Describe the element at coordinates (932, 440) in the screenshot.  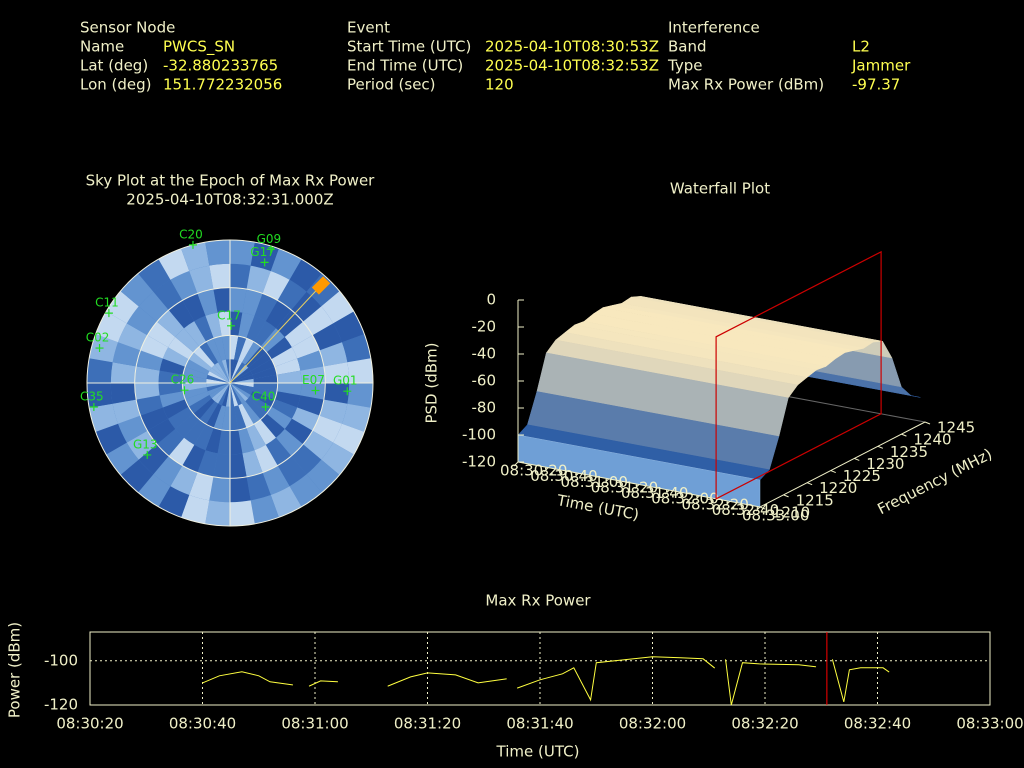
I see `y-tick-label: 1240` at that location.